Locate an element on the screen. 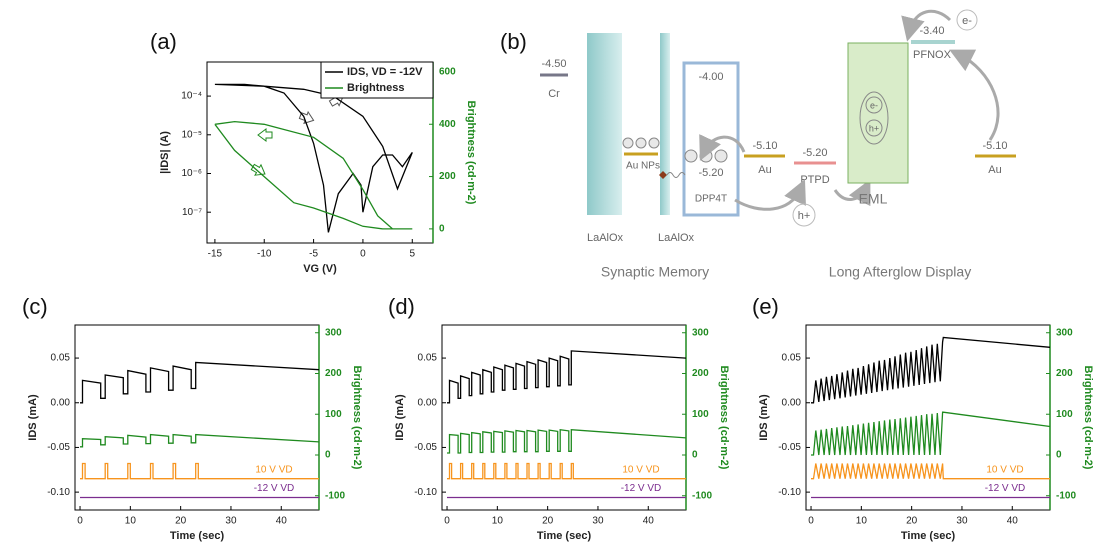 The width and height of the screenshot is (1095, 552). section-label: Long Afterglow Display is located at coordinates (900, 272).